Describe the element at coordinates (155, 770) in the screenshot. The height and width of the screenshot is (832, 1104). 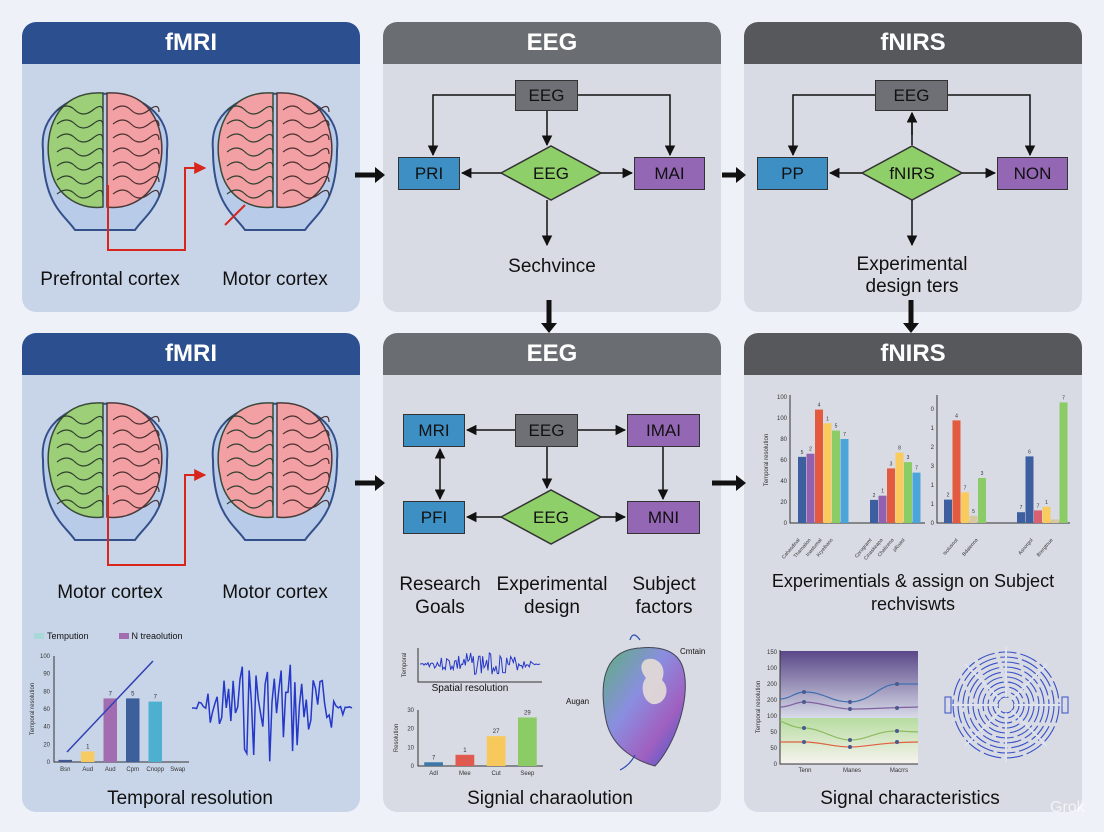
I see `x-tick-label: Cnopp` at that location.